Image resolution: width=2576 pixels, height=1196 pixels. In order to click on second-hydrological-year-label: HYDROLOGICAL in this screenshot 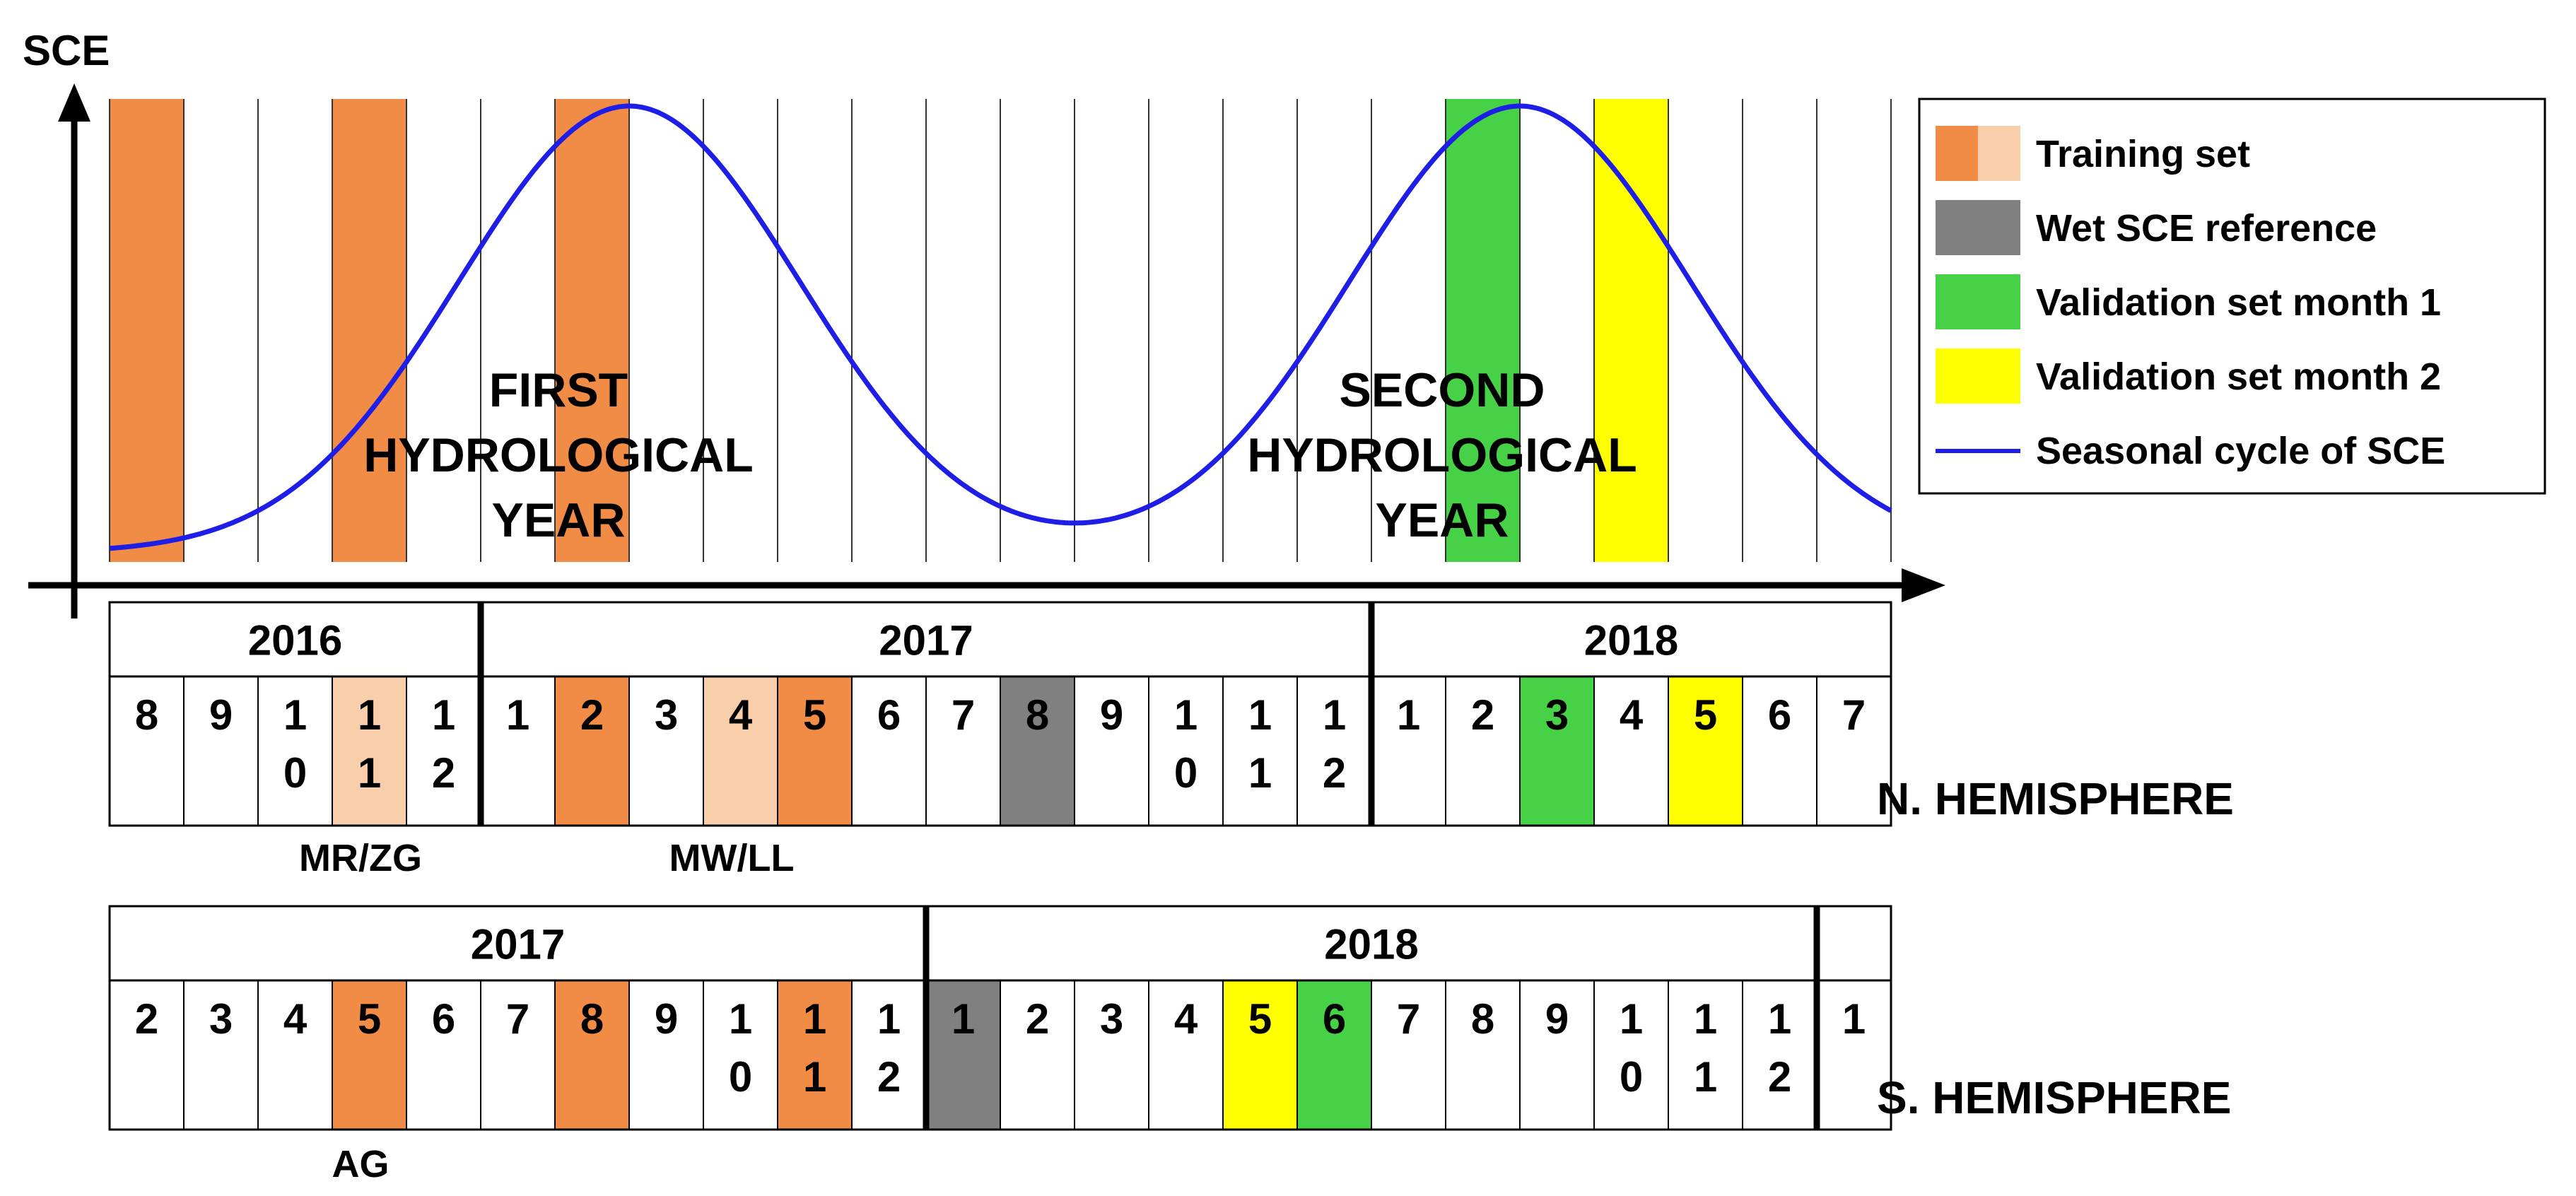, I will do `click(1442, 455)`.